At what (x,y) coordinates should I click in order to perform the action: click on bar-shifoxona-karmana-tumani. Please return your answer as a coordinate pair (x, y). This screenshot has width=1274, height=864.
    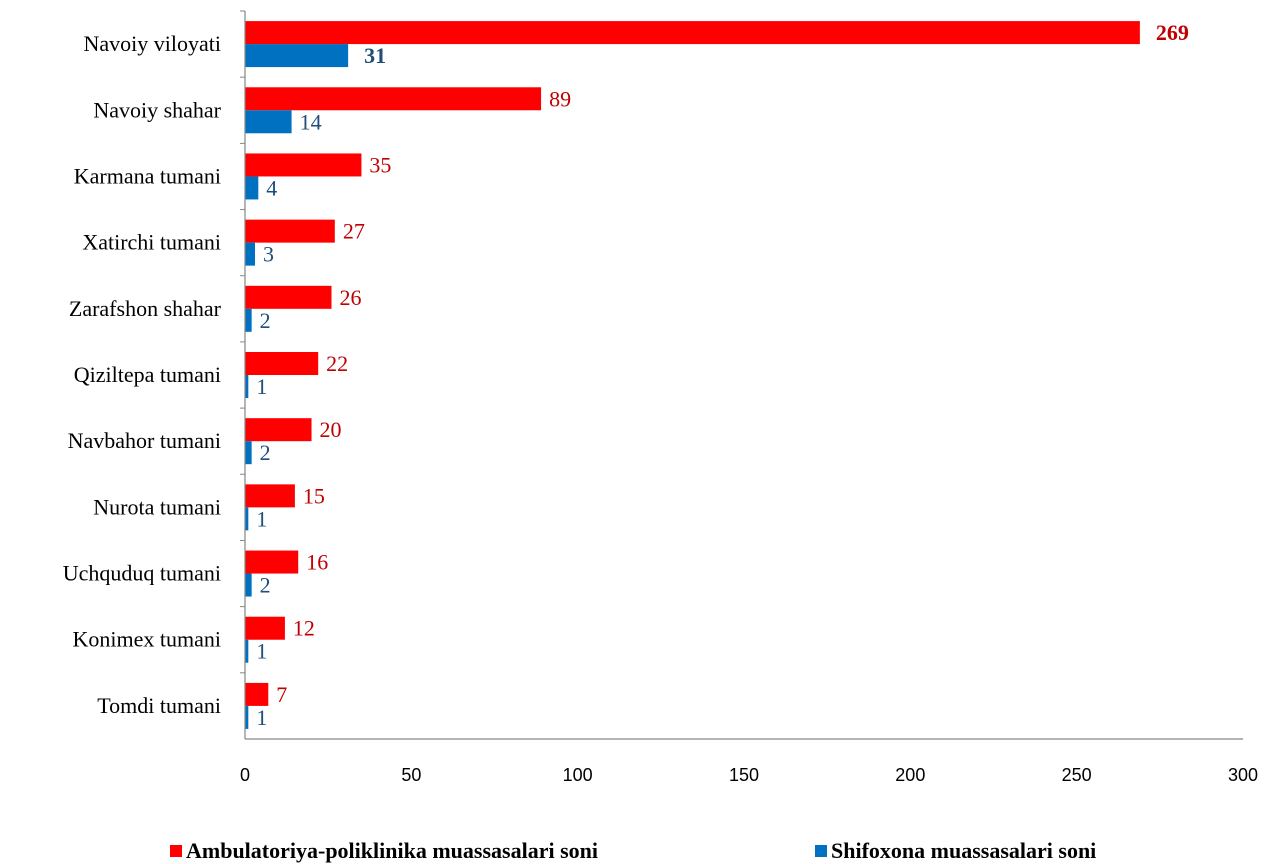
    Looking at the image, I should click on (252, 188).